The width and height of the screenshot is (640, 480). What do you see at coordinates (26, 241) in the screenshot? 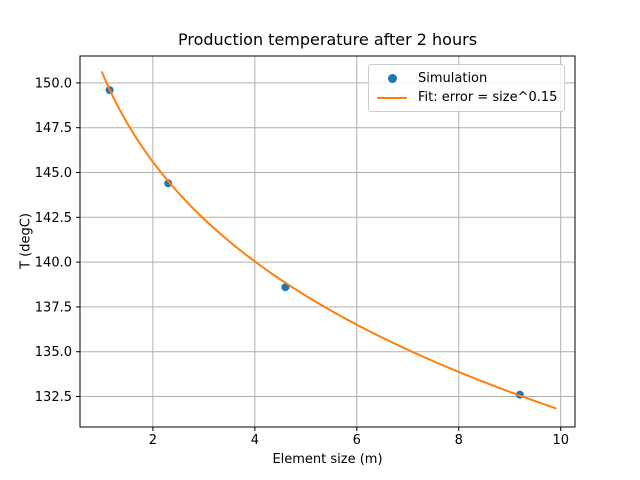
I see `y-axis-label: T (degC)` at bounding box center [26, 241].